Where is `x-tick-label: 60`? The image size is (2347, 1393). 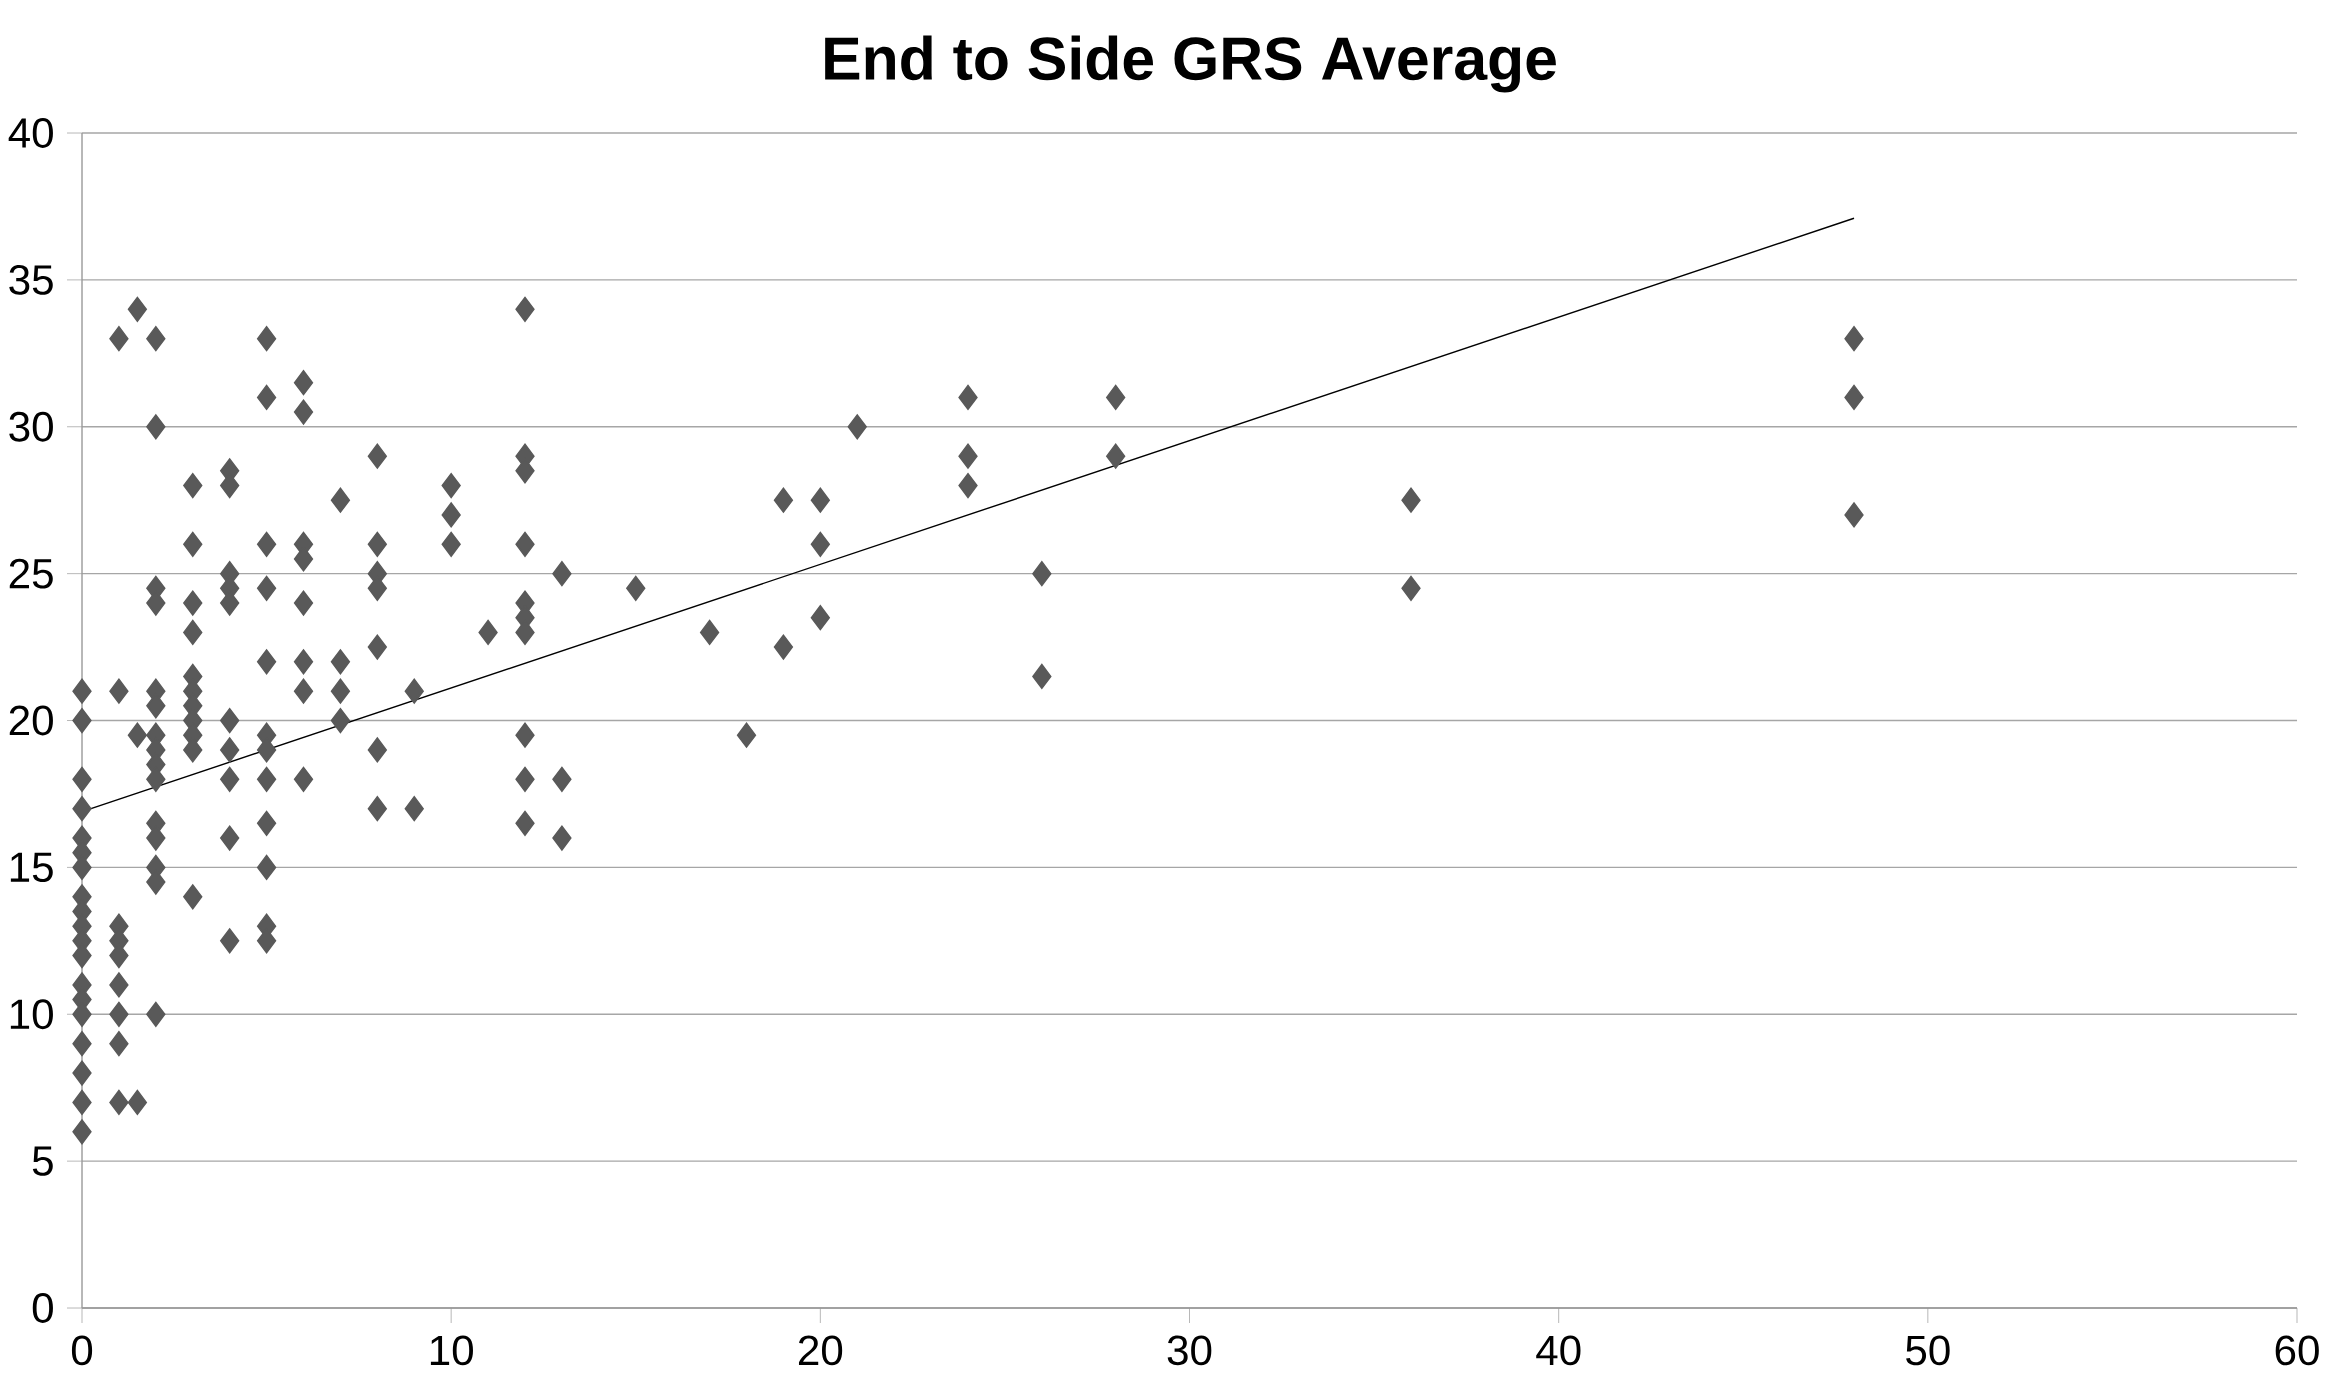 x-tick-label: 60 is located at coordinates (2297, 1350).